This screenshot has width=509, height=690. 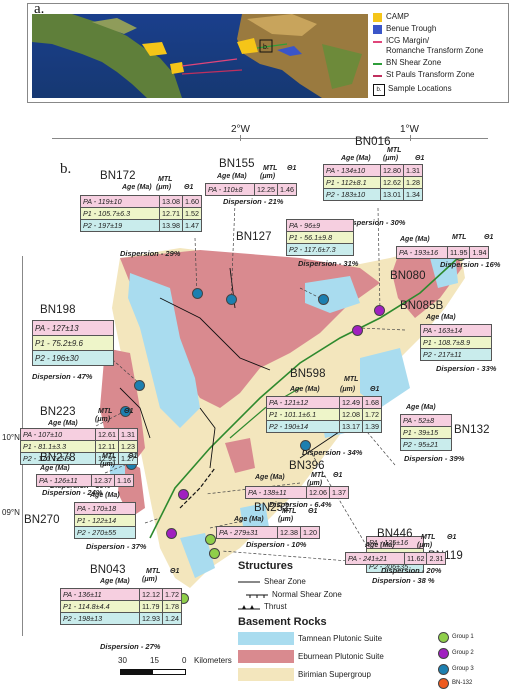 I want to click on bn132-label: BN-132, so click(x=462, y=683).